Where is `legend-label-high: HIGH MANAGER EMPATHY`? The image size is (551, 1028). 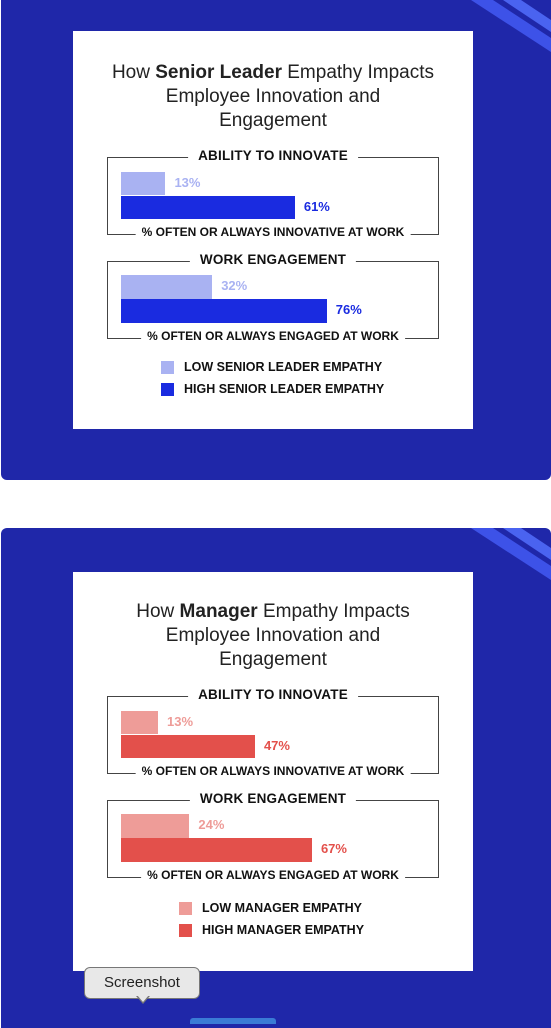 legend-label-high: HIGH MANAGER EMPATHY is located at coordinates (283, 930).